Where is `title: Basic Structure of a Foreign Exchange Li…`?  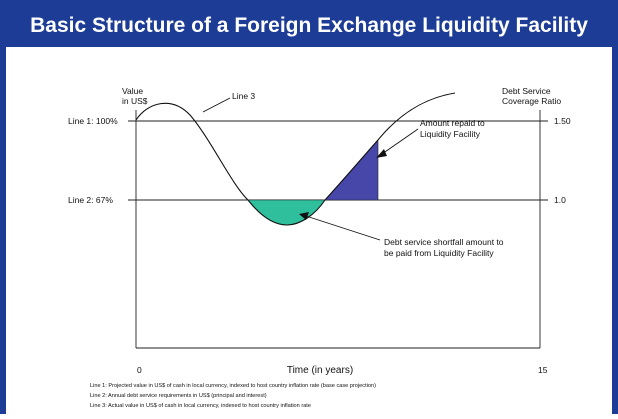 title: Basic Structure of a Foreign Exchange Li… is located at coordinates (309, 25).